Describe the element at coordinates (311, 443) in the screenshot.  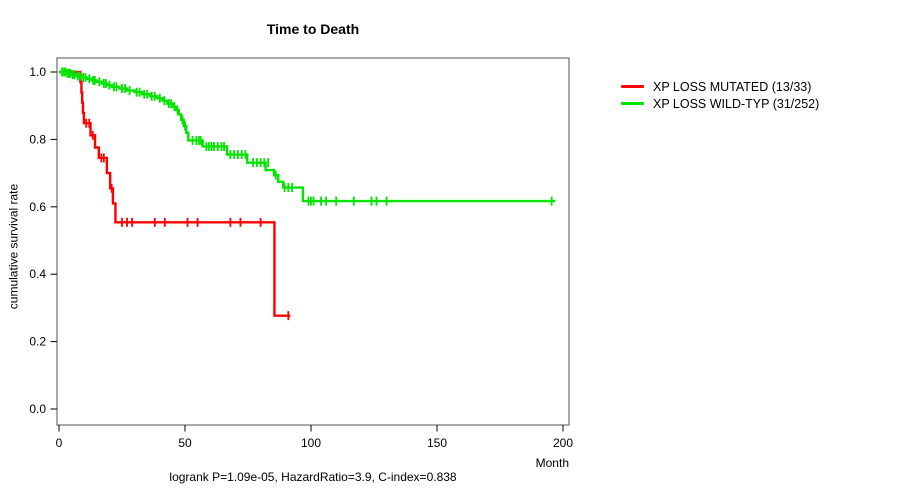
I see `x-tick-label: 100` at that location.